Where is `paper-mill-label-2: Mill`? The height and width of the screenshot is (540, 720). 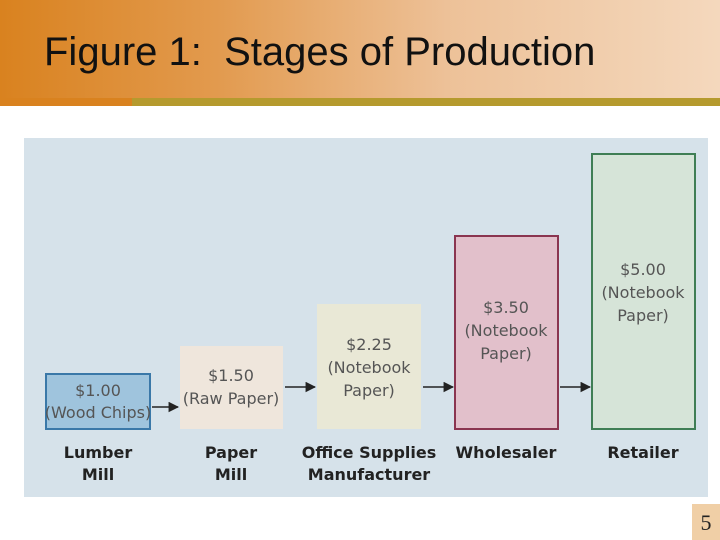
paper-mill-label-2: Mill is located at coordinates (231, 474).